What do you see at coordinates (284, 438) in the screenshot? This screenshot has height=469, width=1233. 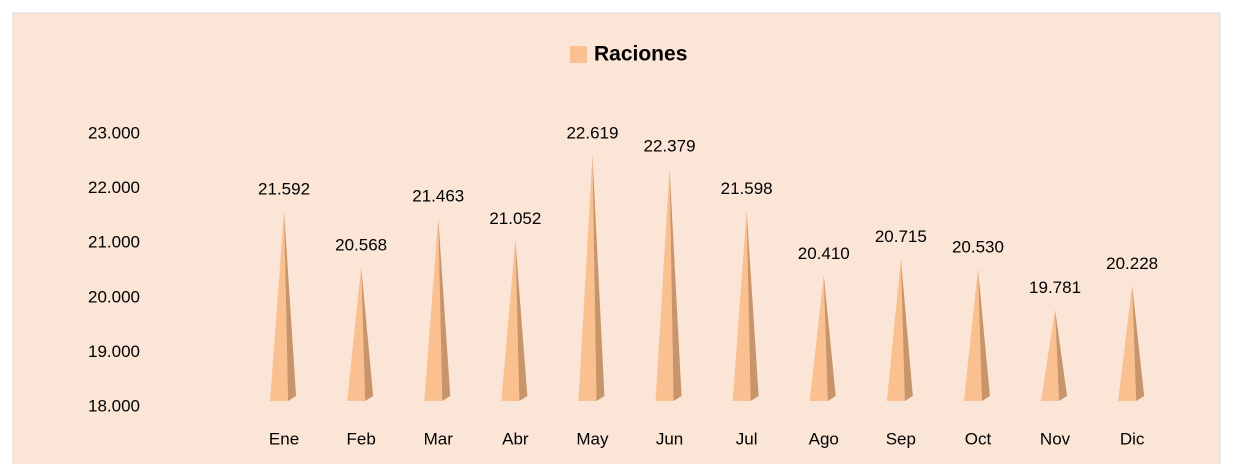 I see `x-tick-label: Ene` at bounding box center [284, 438].